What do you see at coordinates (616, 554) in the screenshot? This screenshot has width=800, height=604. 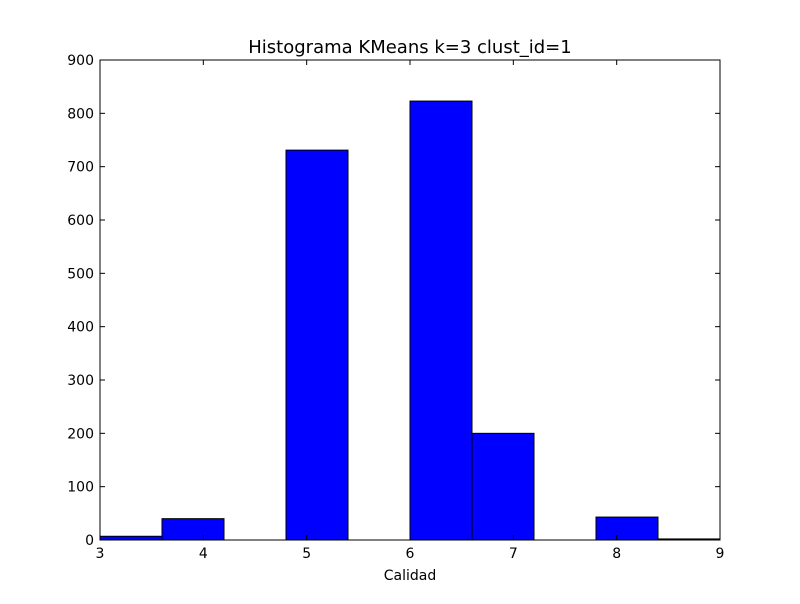 I see `x-tick-label-5: 8` at bounding box center [616, 554].